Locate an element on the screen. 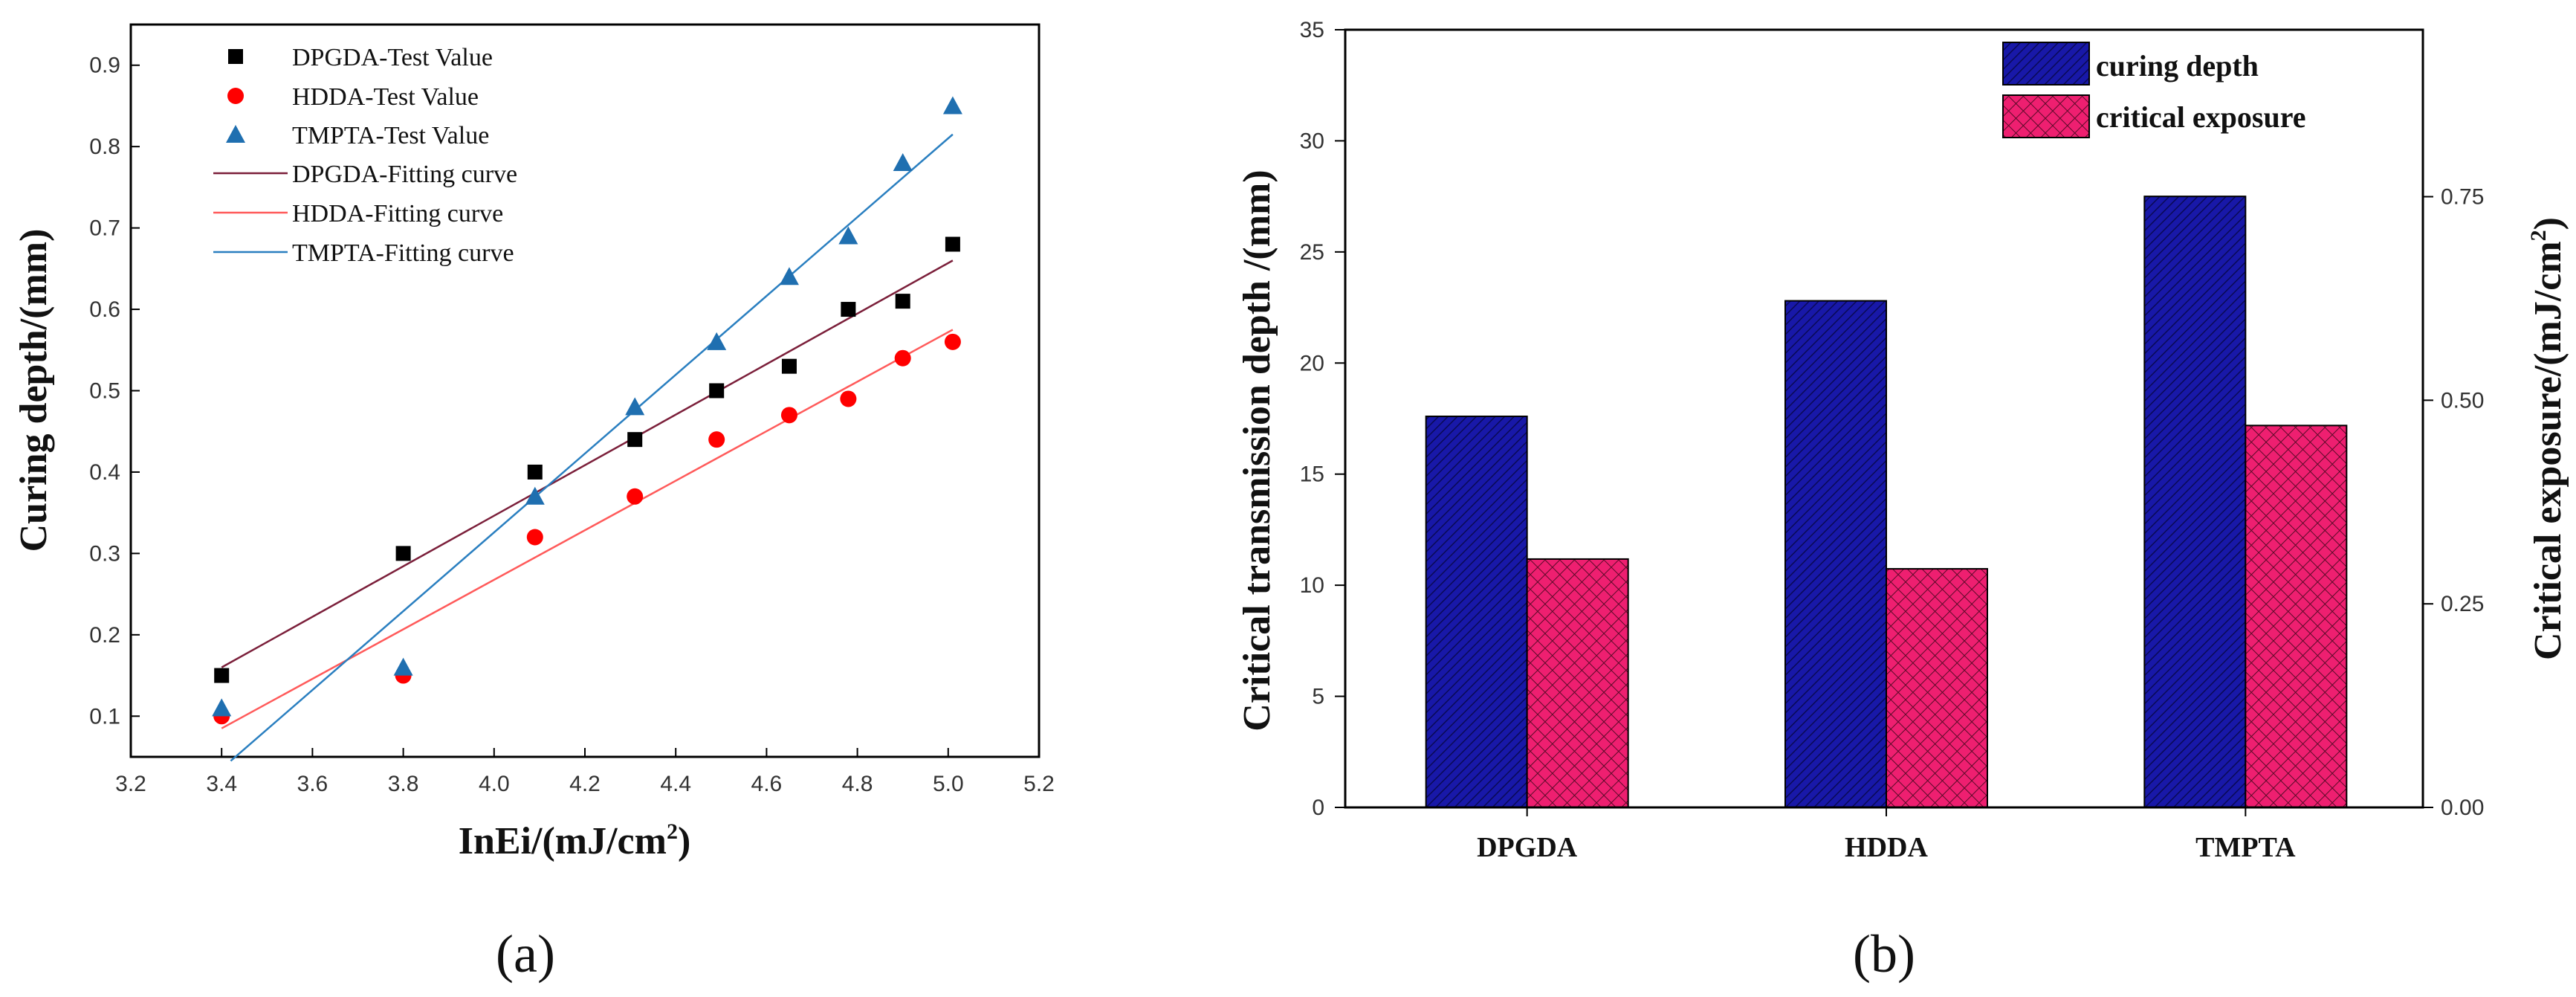  chart-a-y-tick-label: 0.2 is located at coordinates (105, 635).